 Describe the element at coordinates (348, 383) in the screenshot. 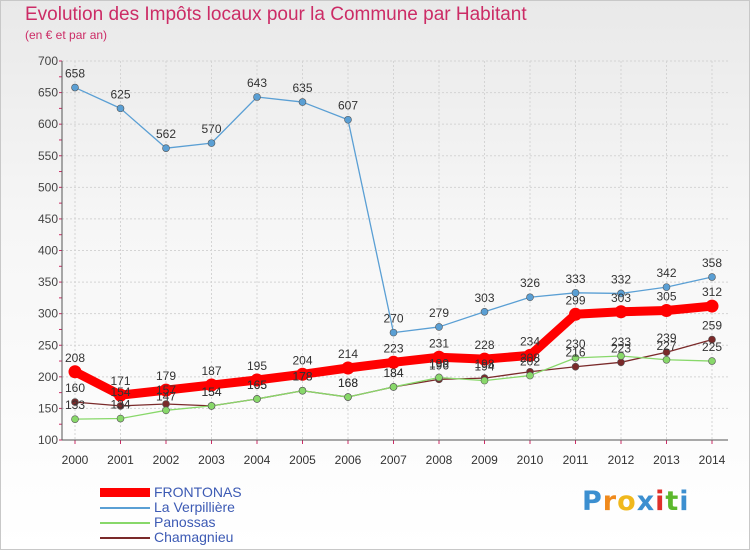

I see `data-label-panossas: 168` at that location.